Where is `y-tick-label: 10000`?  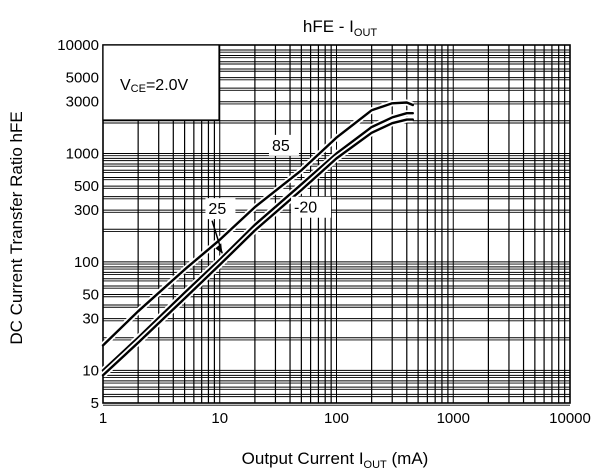 y-tick-label: 10000 is located at coordinates (78, 45).